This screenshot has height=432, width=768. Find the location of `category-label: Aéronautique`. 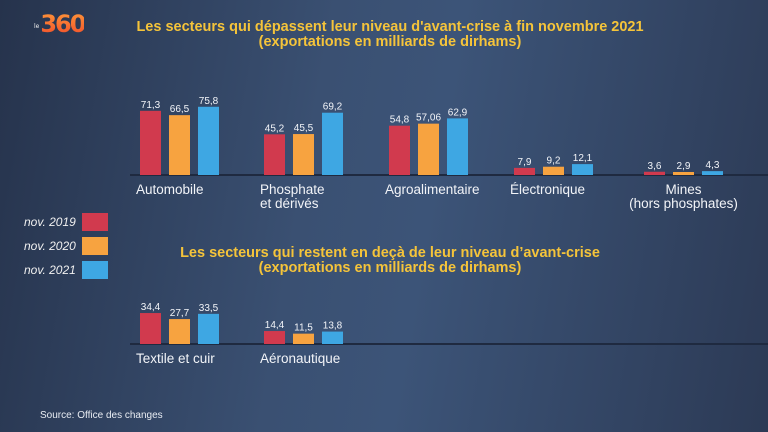

category-label: Aéronautique is located at coordinates (300, 358).